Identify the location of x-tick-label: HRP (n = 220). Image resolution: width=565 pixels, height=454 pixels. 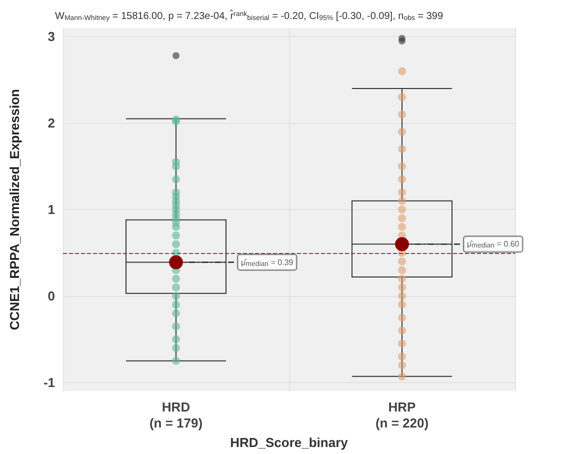
(402, 415).